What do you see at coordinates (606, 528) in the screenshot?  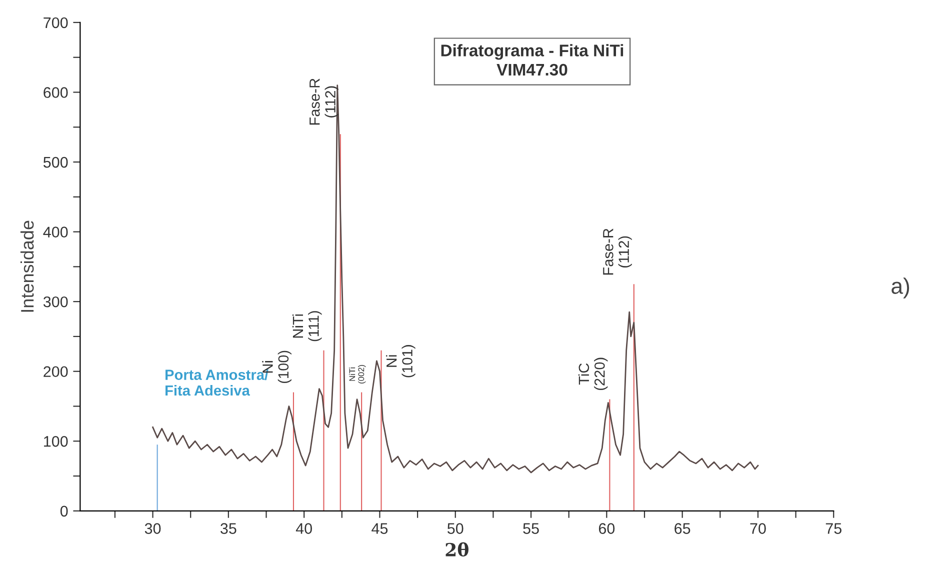 I see `x-tick-label: 60` at bounding box center [606, 528].